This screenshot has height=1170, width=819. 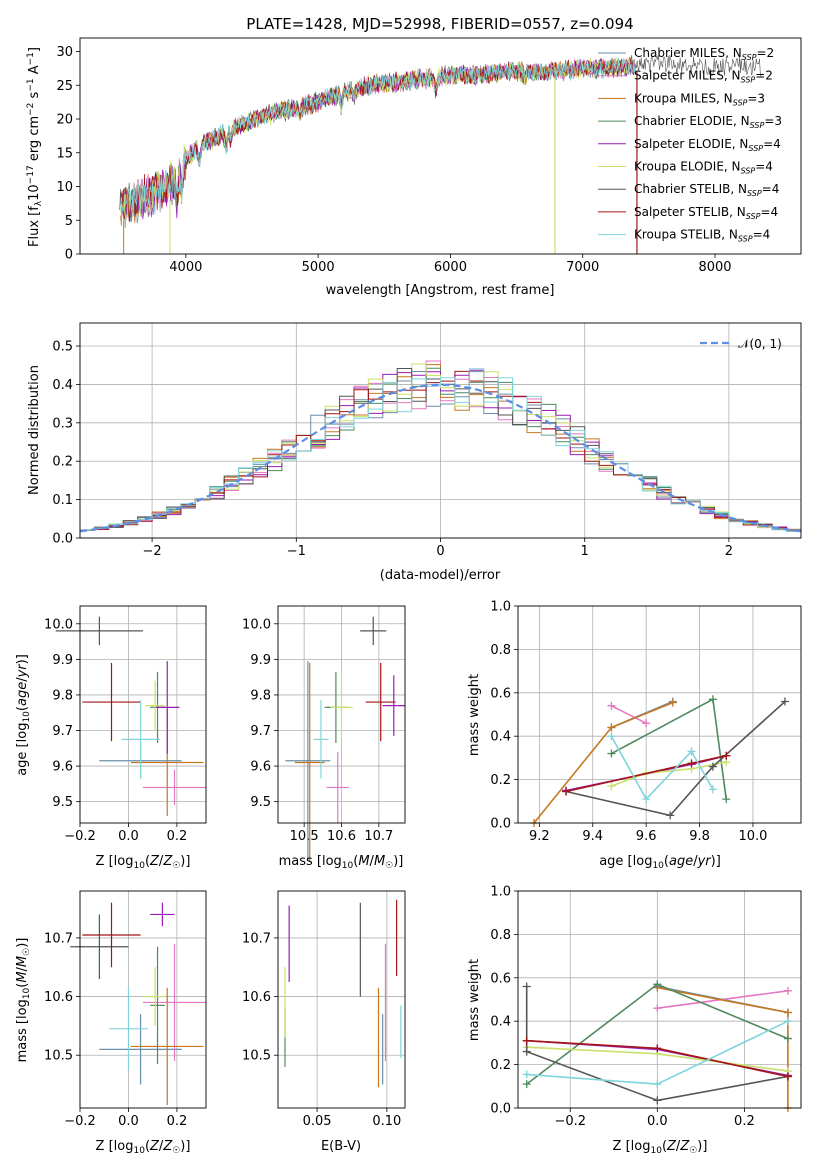 What do you see at coordinates (256, 624) in the screenshot?
I see `y-tick-label: 10.0` at bounding box center [256, 624].